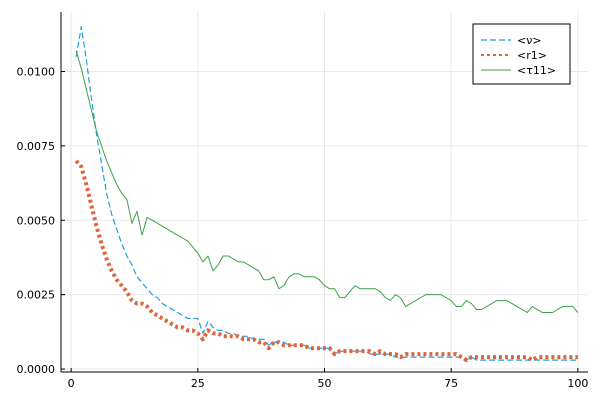 The image size is (600, 400). What do you see at coordinates (577, 383) in the screenshot?
I see `x-tick-label: 100` at bounding box center [577, 383].